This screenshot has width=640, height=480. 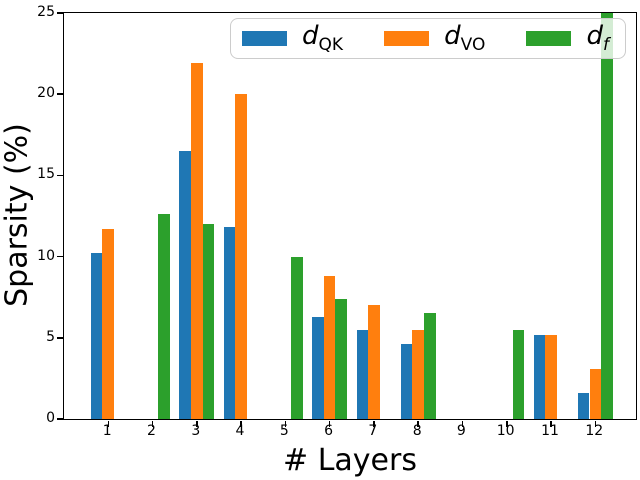 What do you see at coordinates (505, 431) in the screenshot?
I see `x-tick-label: 10` at bounding box center [505, 431].